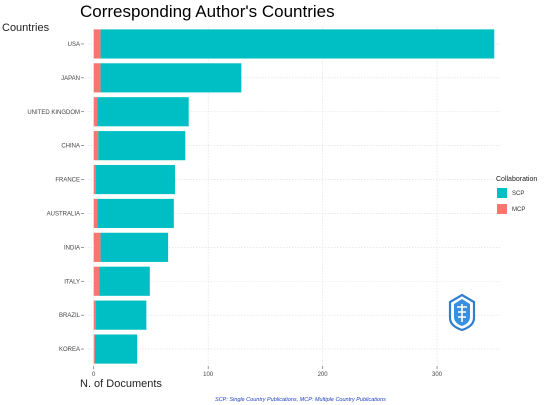  Describe the element at coordinates (207, 11) in the screenshot. I see `chart-title: Corresponding Author's Countries` at that location.